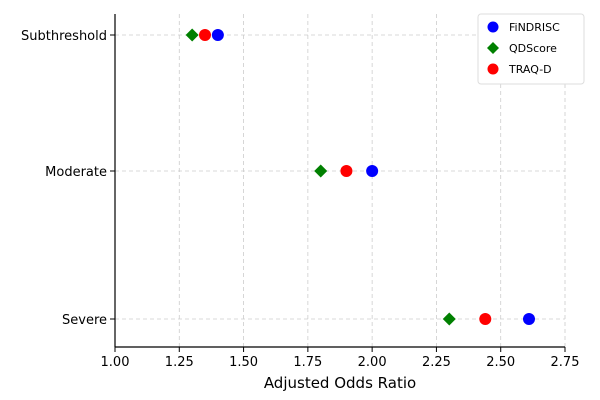  I want to click on legend: FiNDRISC QDScore TRAQ-D, so click(531, 49).